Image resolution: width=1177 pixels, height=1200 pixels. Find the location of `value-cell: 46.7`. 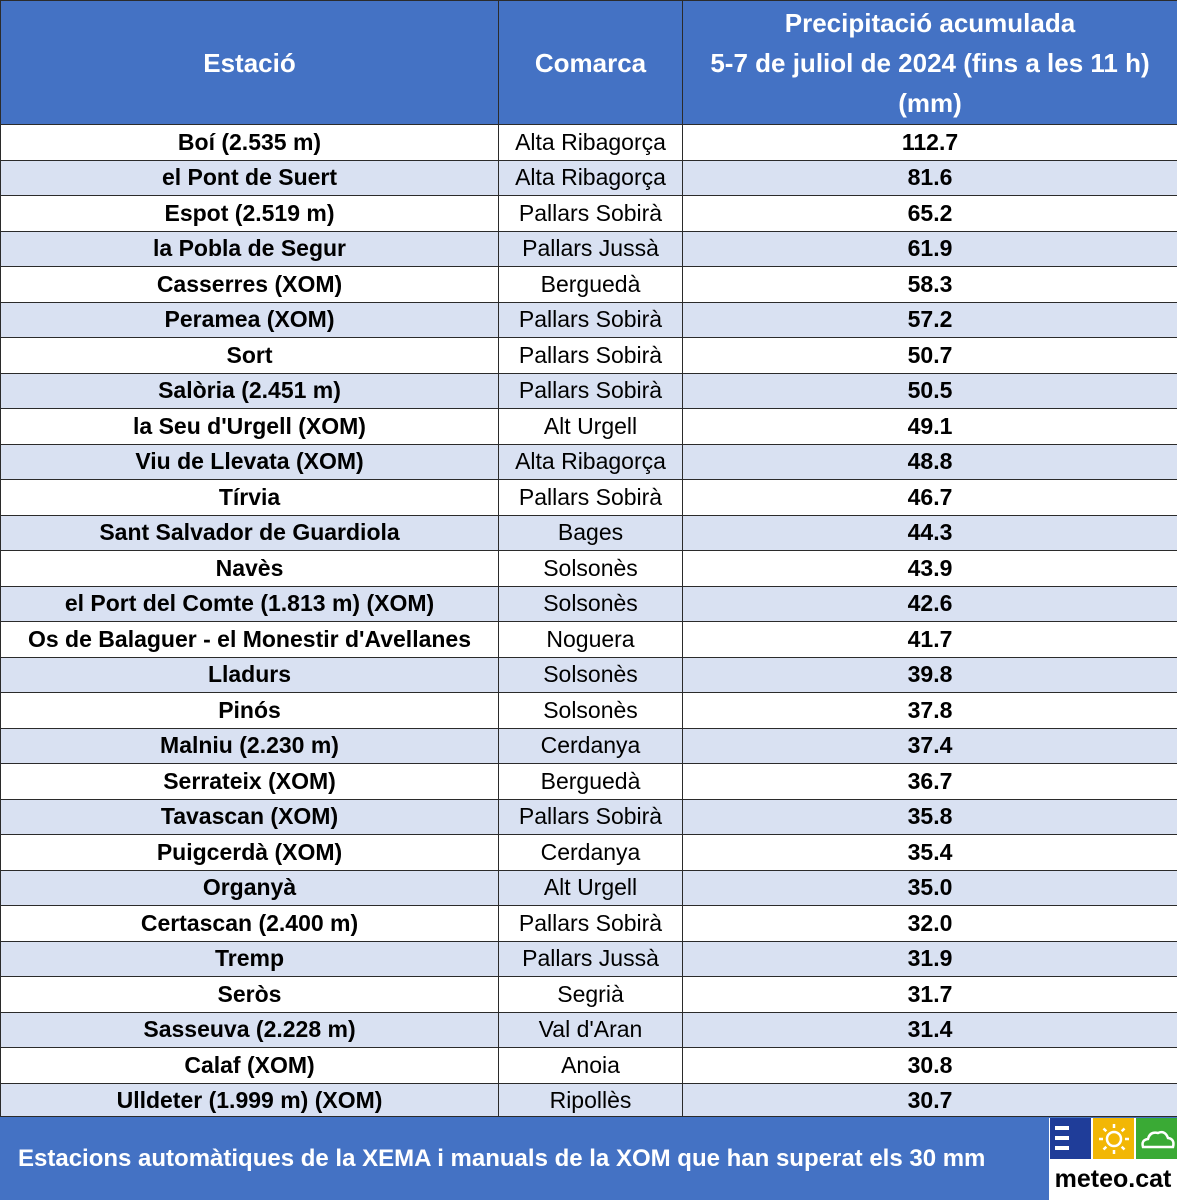

value-cell: 46.7 is located at coordinates (929, 497).